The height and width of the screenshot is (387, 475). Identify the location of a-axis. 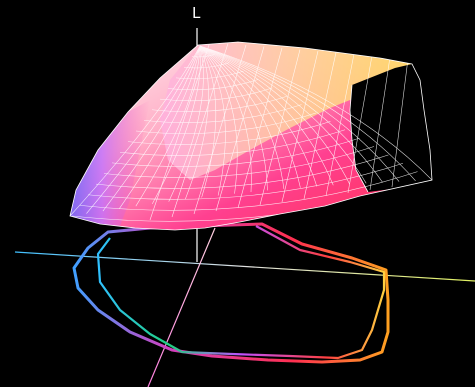
(244, 266).